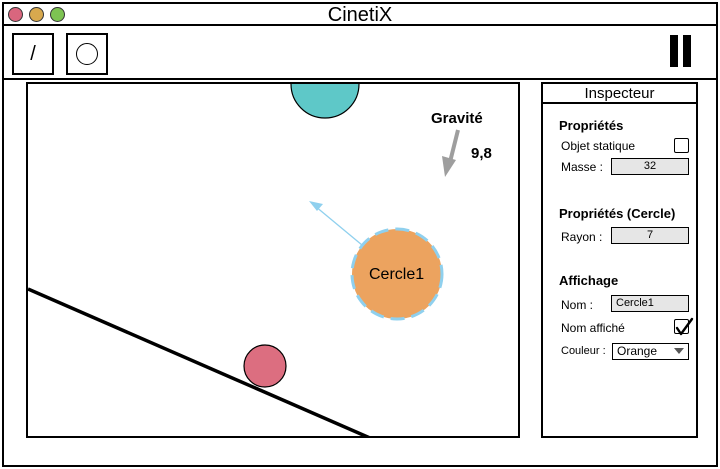 The width and height of the screenshot is (720, 469). I want to click on name-field: Cercle1, so click(650, 303).